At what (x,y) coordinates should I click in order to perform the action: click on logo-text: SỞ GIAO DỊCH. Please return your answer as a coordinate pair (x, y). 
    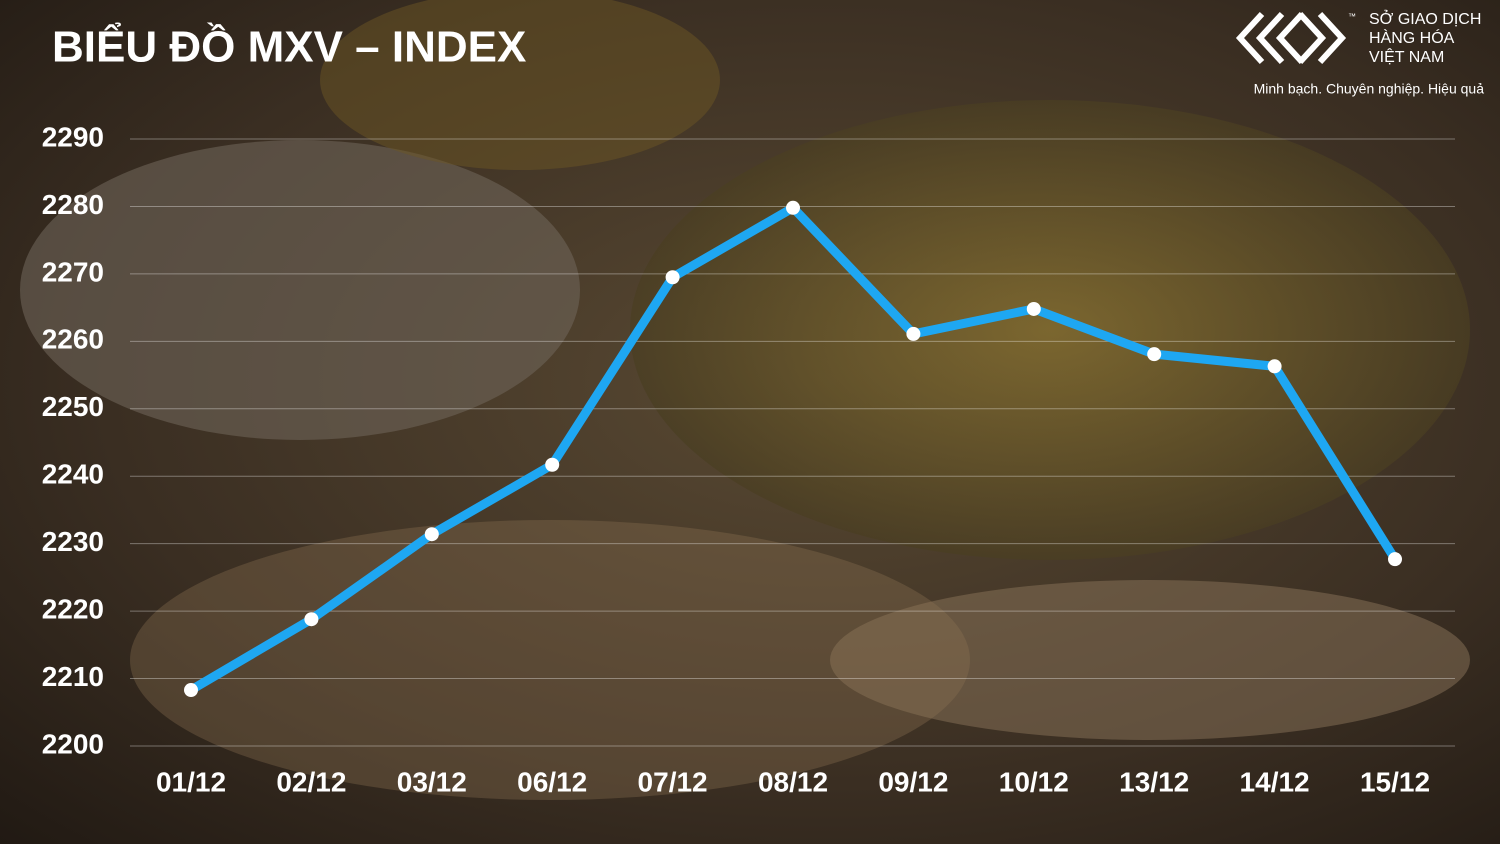
    Looking at the image, I should click on (1425, 18).